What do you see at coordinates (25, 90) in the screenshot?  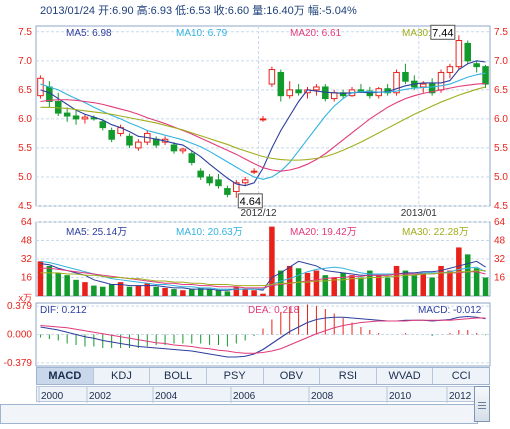 I see `price-tick-left: 6.5` at bounding box center [25, 90].